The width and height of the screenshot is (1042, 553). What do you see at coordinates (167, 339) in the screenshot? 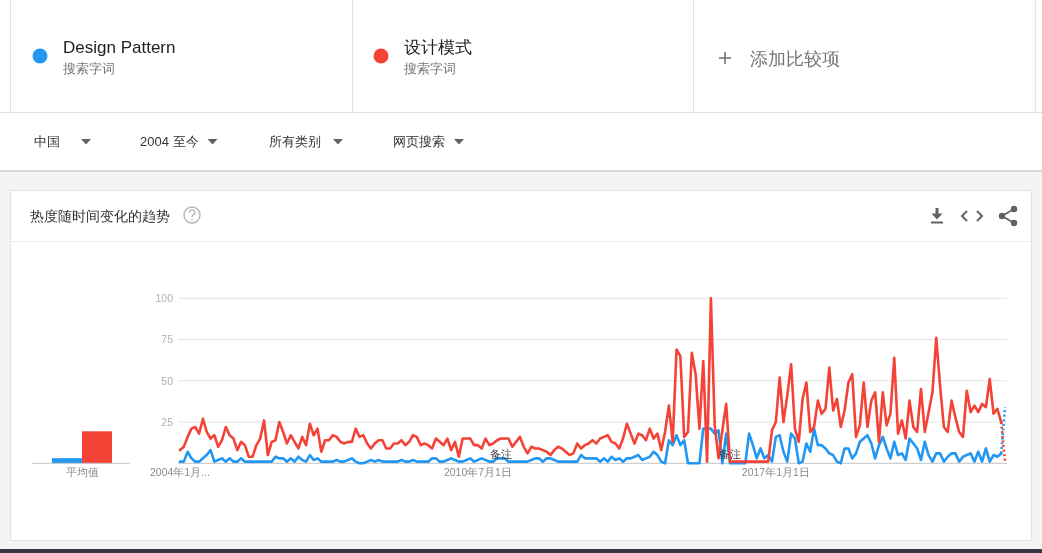
I see `y-tick-label: 75` at bounding box center [167, 339].